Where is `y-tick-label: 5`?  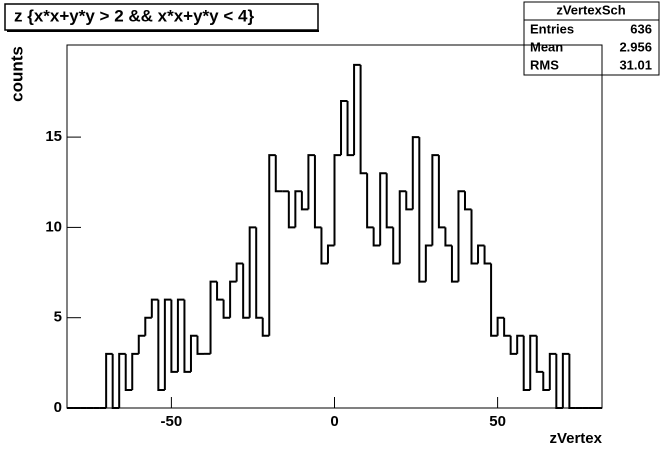
y-tick-label: 5 is located at coordinates (58, 317).